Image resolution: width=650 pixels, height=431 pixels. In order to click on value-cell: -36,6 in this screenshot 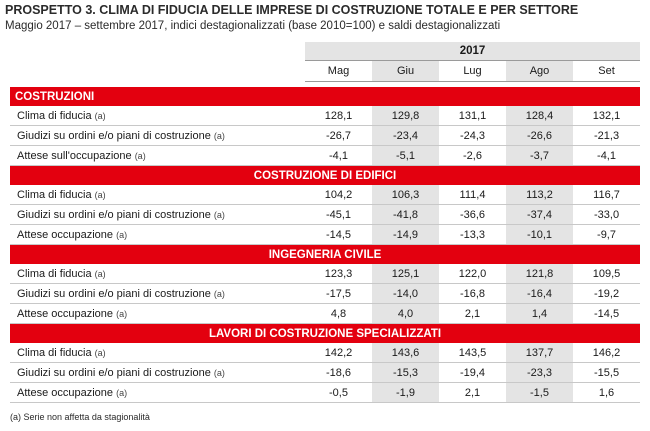, I will do `click(472, 214)`.